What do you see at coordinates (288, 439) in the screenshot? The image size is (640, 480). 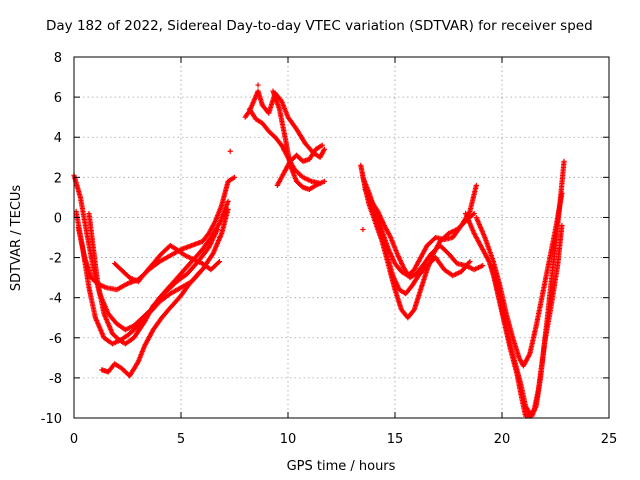 I see `x-tick-label: 10` at bounding box center [288, 439].